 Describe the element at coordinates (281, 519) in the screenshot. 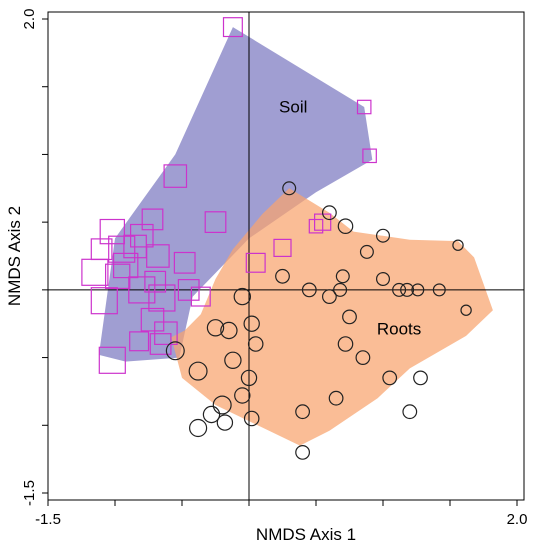

I see `x-tick-labels: -1.5 2.0` at that location.